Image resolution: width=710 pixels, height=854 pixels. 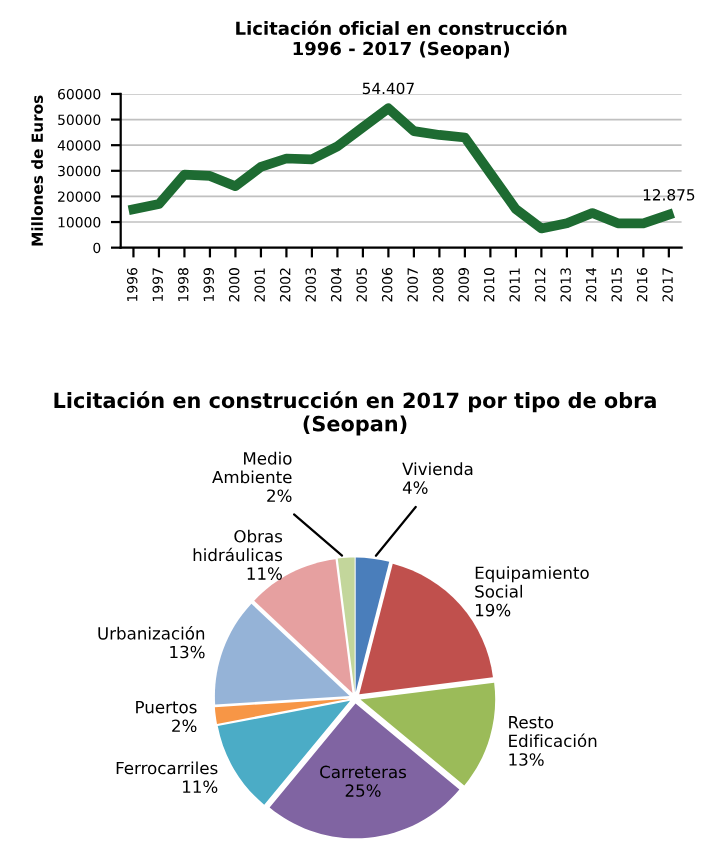 I want to click on slice-label: Puertos, so click(x=166, y=707).